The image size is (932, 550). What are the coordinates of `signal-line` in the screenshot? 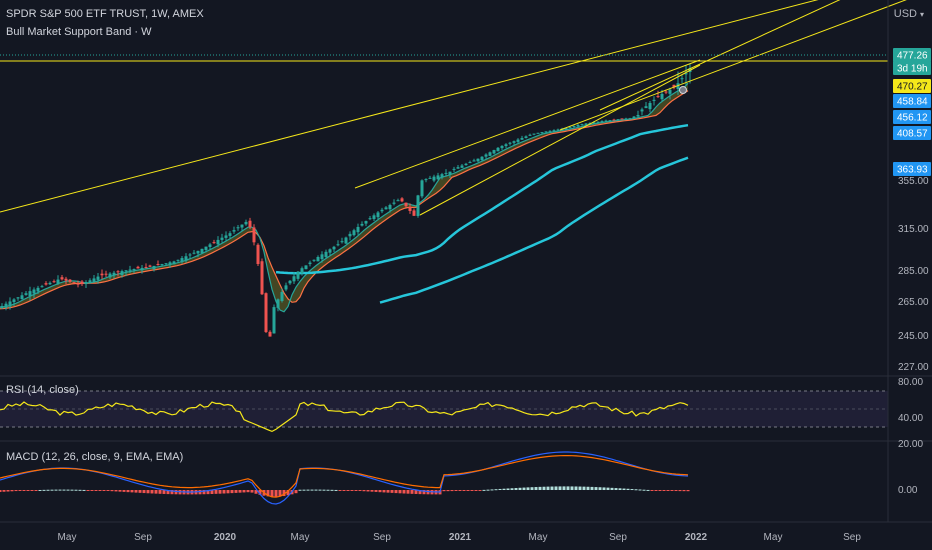 It's located at (344, 476).